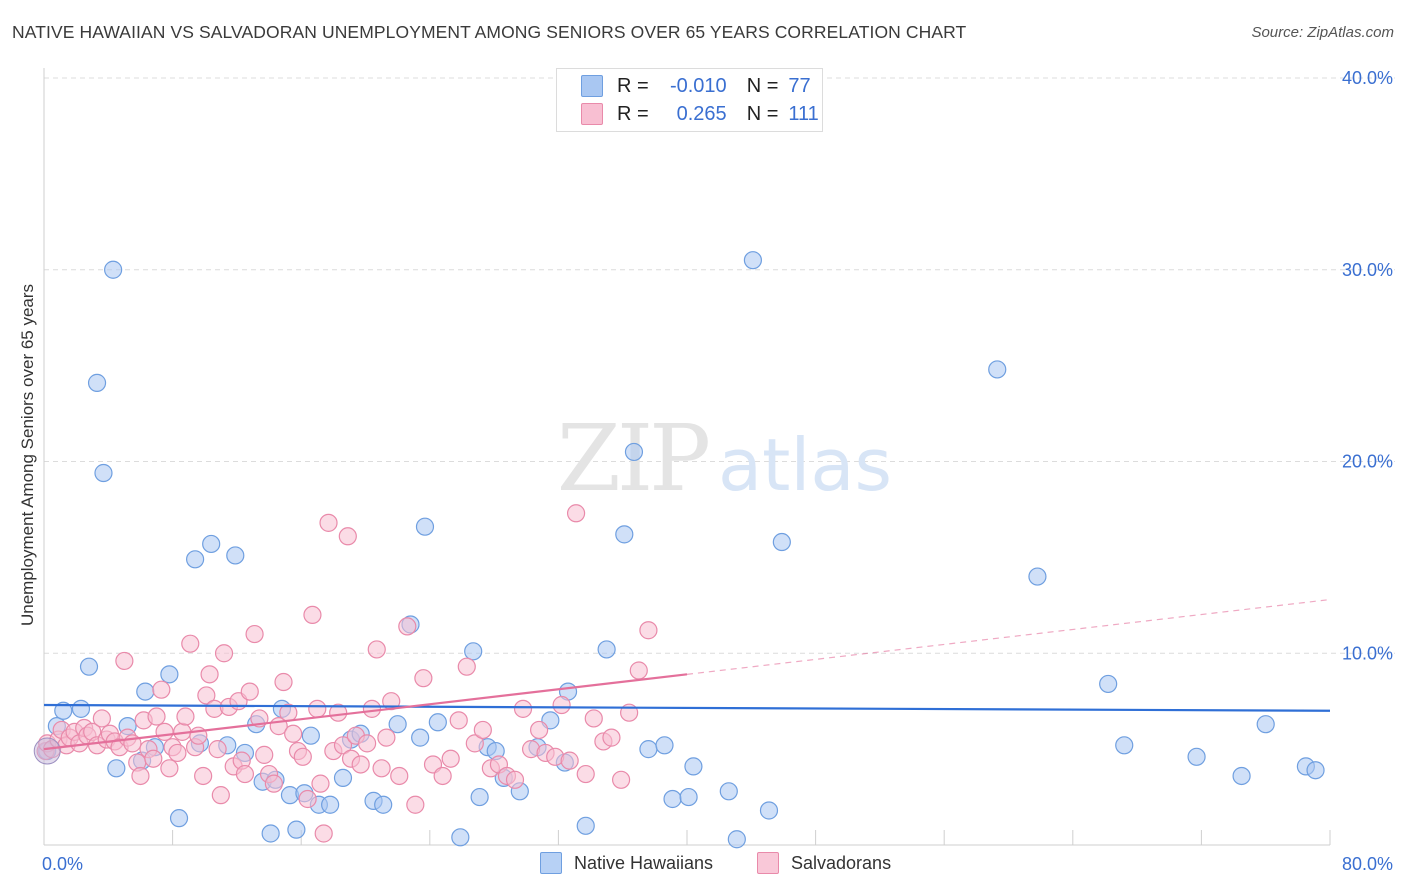  I want to click on legend-swatch-salvadorans, so click(768, 863).